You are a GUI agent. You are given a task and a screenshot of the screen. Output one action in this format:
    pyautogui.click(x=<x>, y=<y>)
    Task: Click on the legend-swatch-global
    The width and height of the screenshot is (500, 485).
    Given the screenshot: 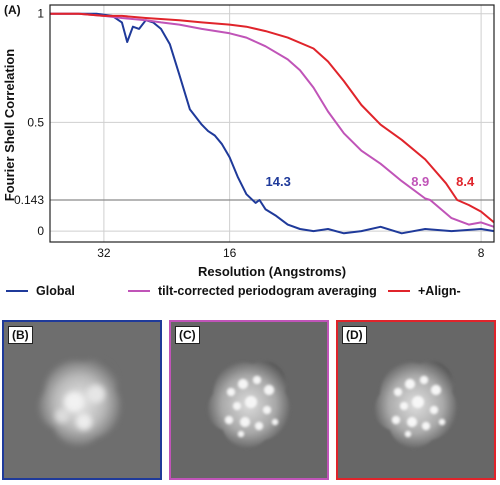 What is the action you would take?
    pyautogui.click(x=17, y=291)
    